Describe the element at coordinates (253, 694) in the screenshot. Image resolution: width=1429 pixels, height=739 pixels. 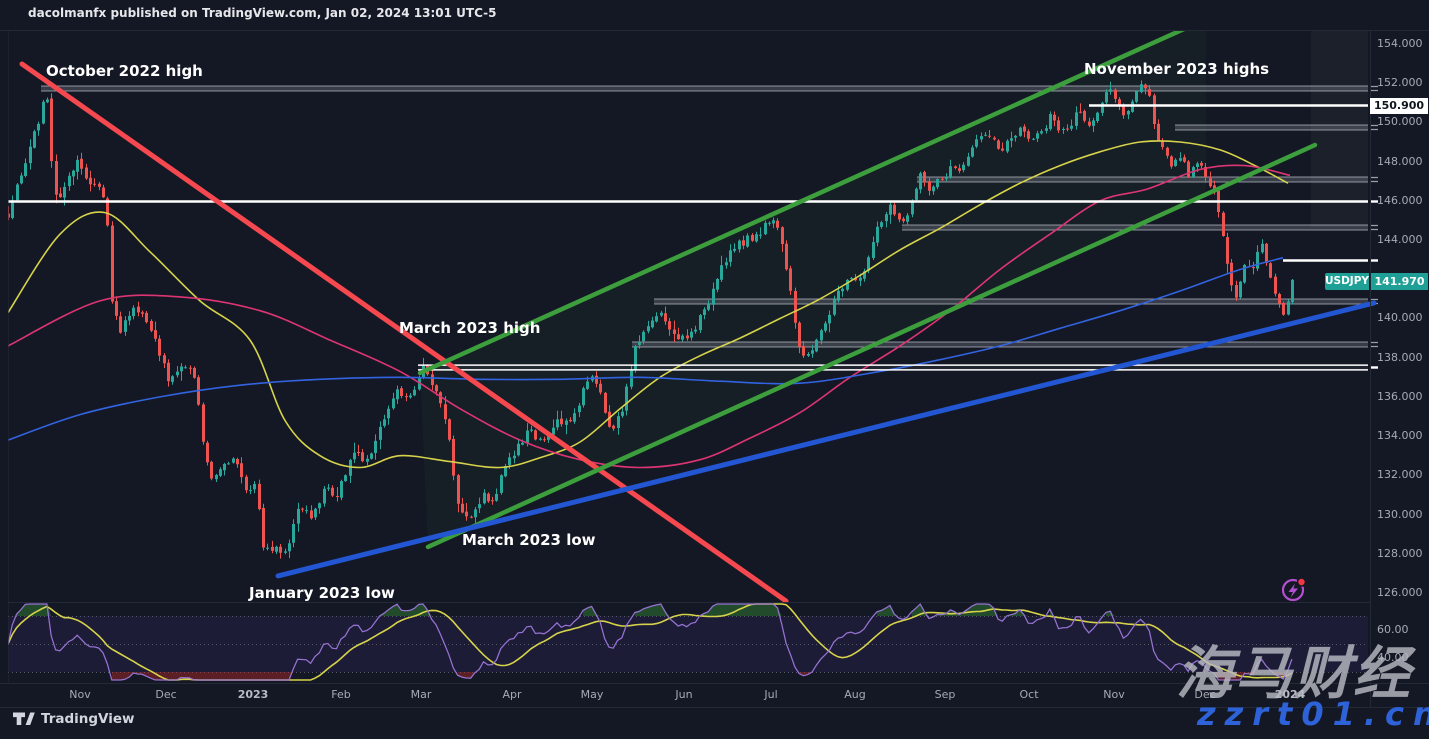
I see `time-tick-label: 2023` at that location.